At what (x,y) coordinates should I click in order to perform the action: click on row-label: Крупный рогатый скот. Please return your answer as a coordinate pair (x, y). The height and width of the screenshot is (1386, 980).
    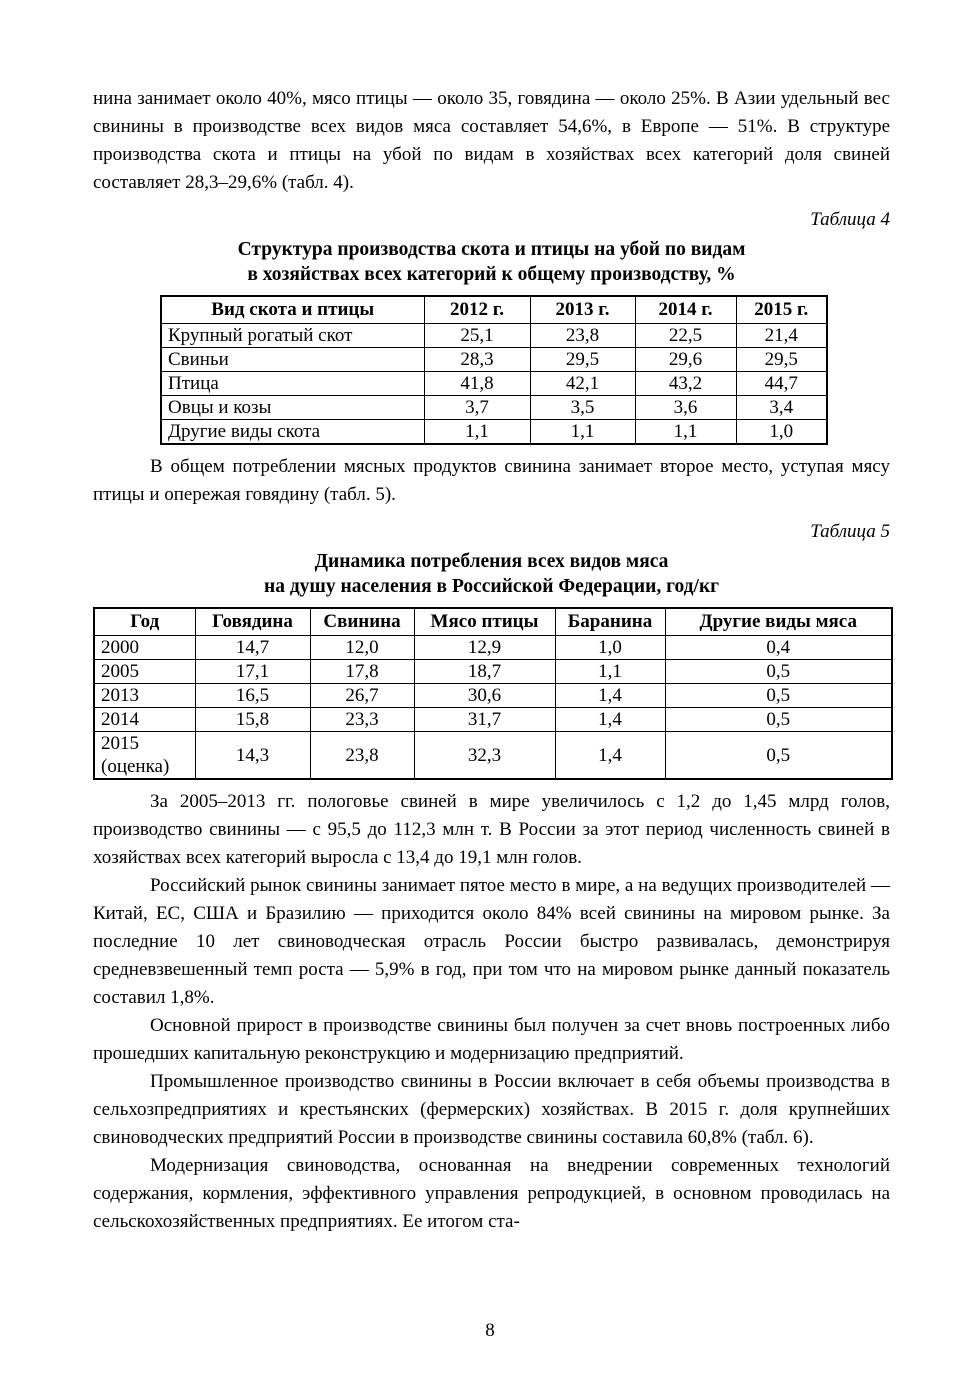
    Looking at the image, I should click on (292, 335).